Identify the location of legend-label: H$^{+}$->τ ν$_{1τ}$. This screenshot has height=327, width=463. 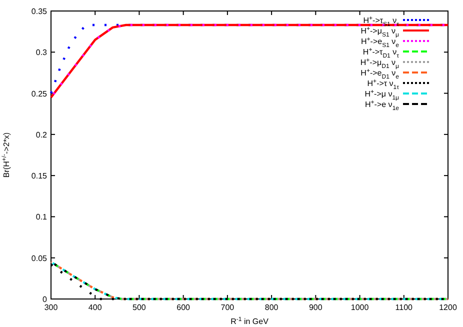
(383, 85).